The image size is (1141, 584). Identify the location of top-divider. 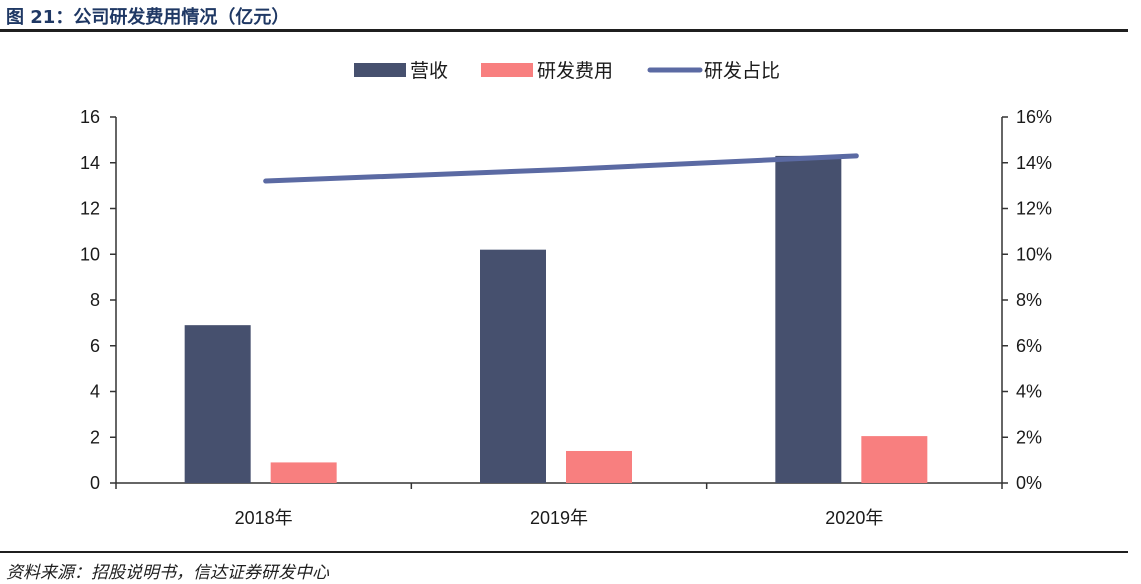
(564, 30).